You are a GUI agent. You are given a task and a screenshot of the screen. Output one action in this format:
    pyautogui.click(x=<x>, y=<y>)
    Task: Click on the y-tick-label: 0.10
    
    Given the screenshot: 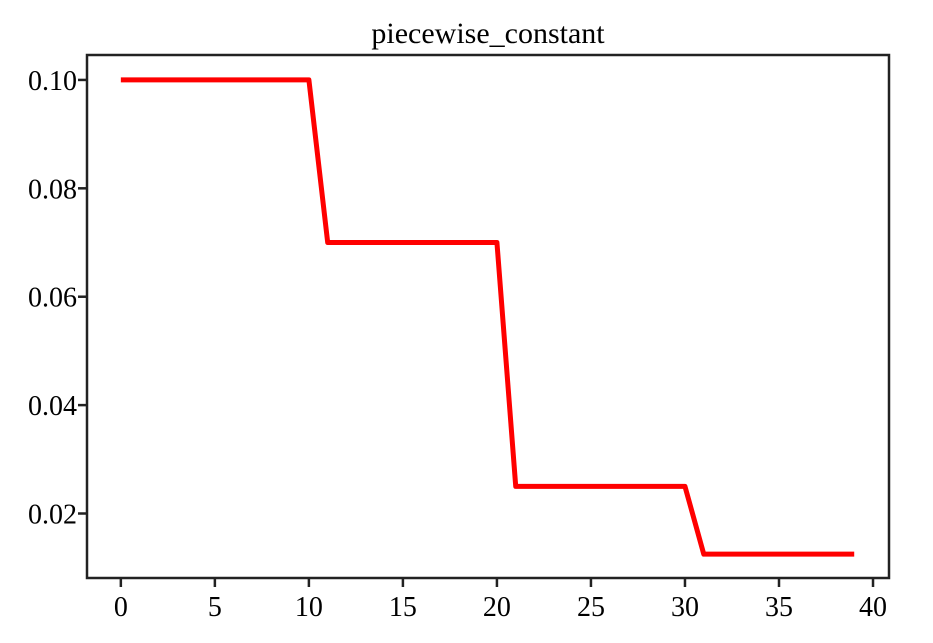 What is the action you would take?
    pyautogui.click(x=52, y=81)
    